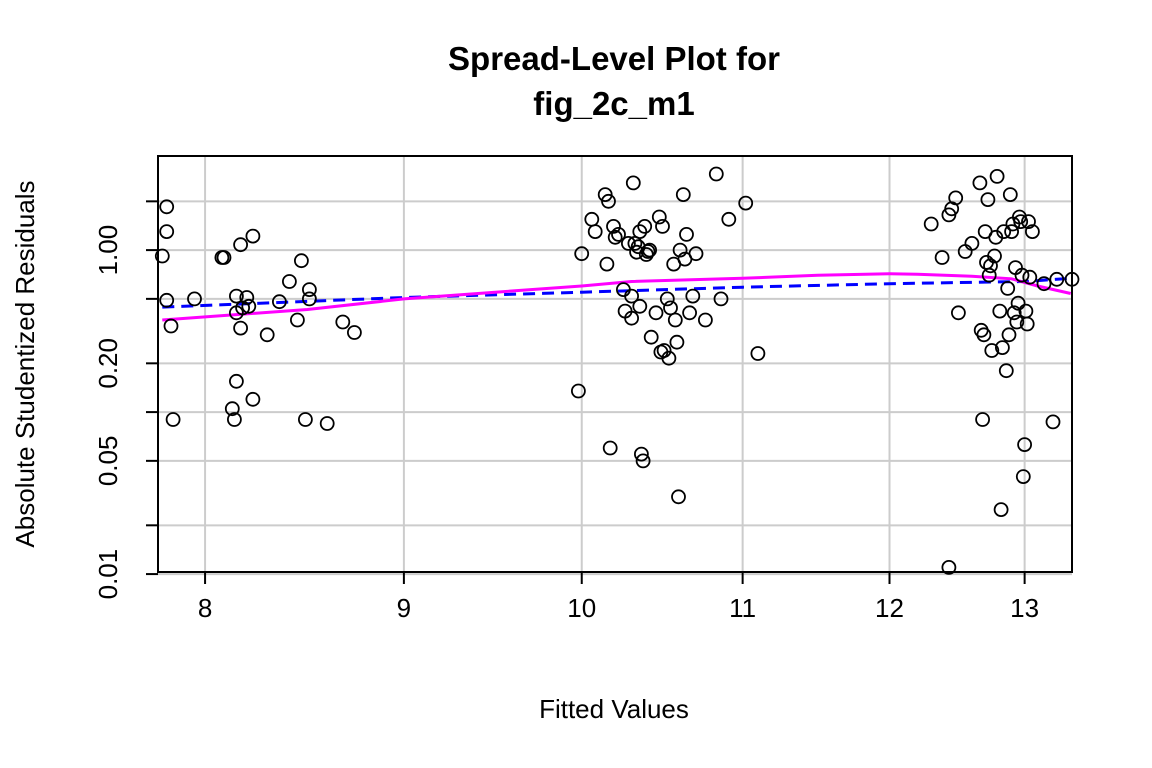 The width and height of the screenshot is (1152, 768). I want to click on x-tick-label: 10, so click(581, 608).